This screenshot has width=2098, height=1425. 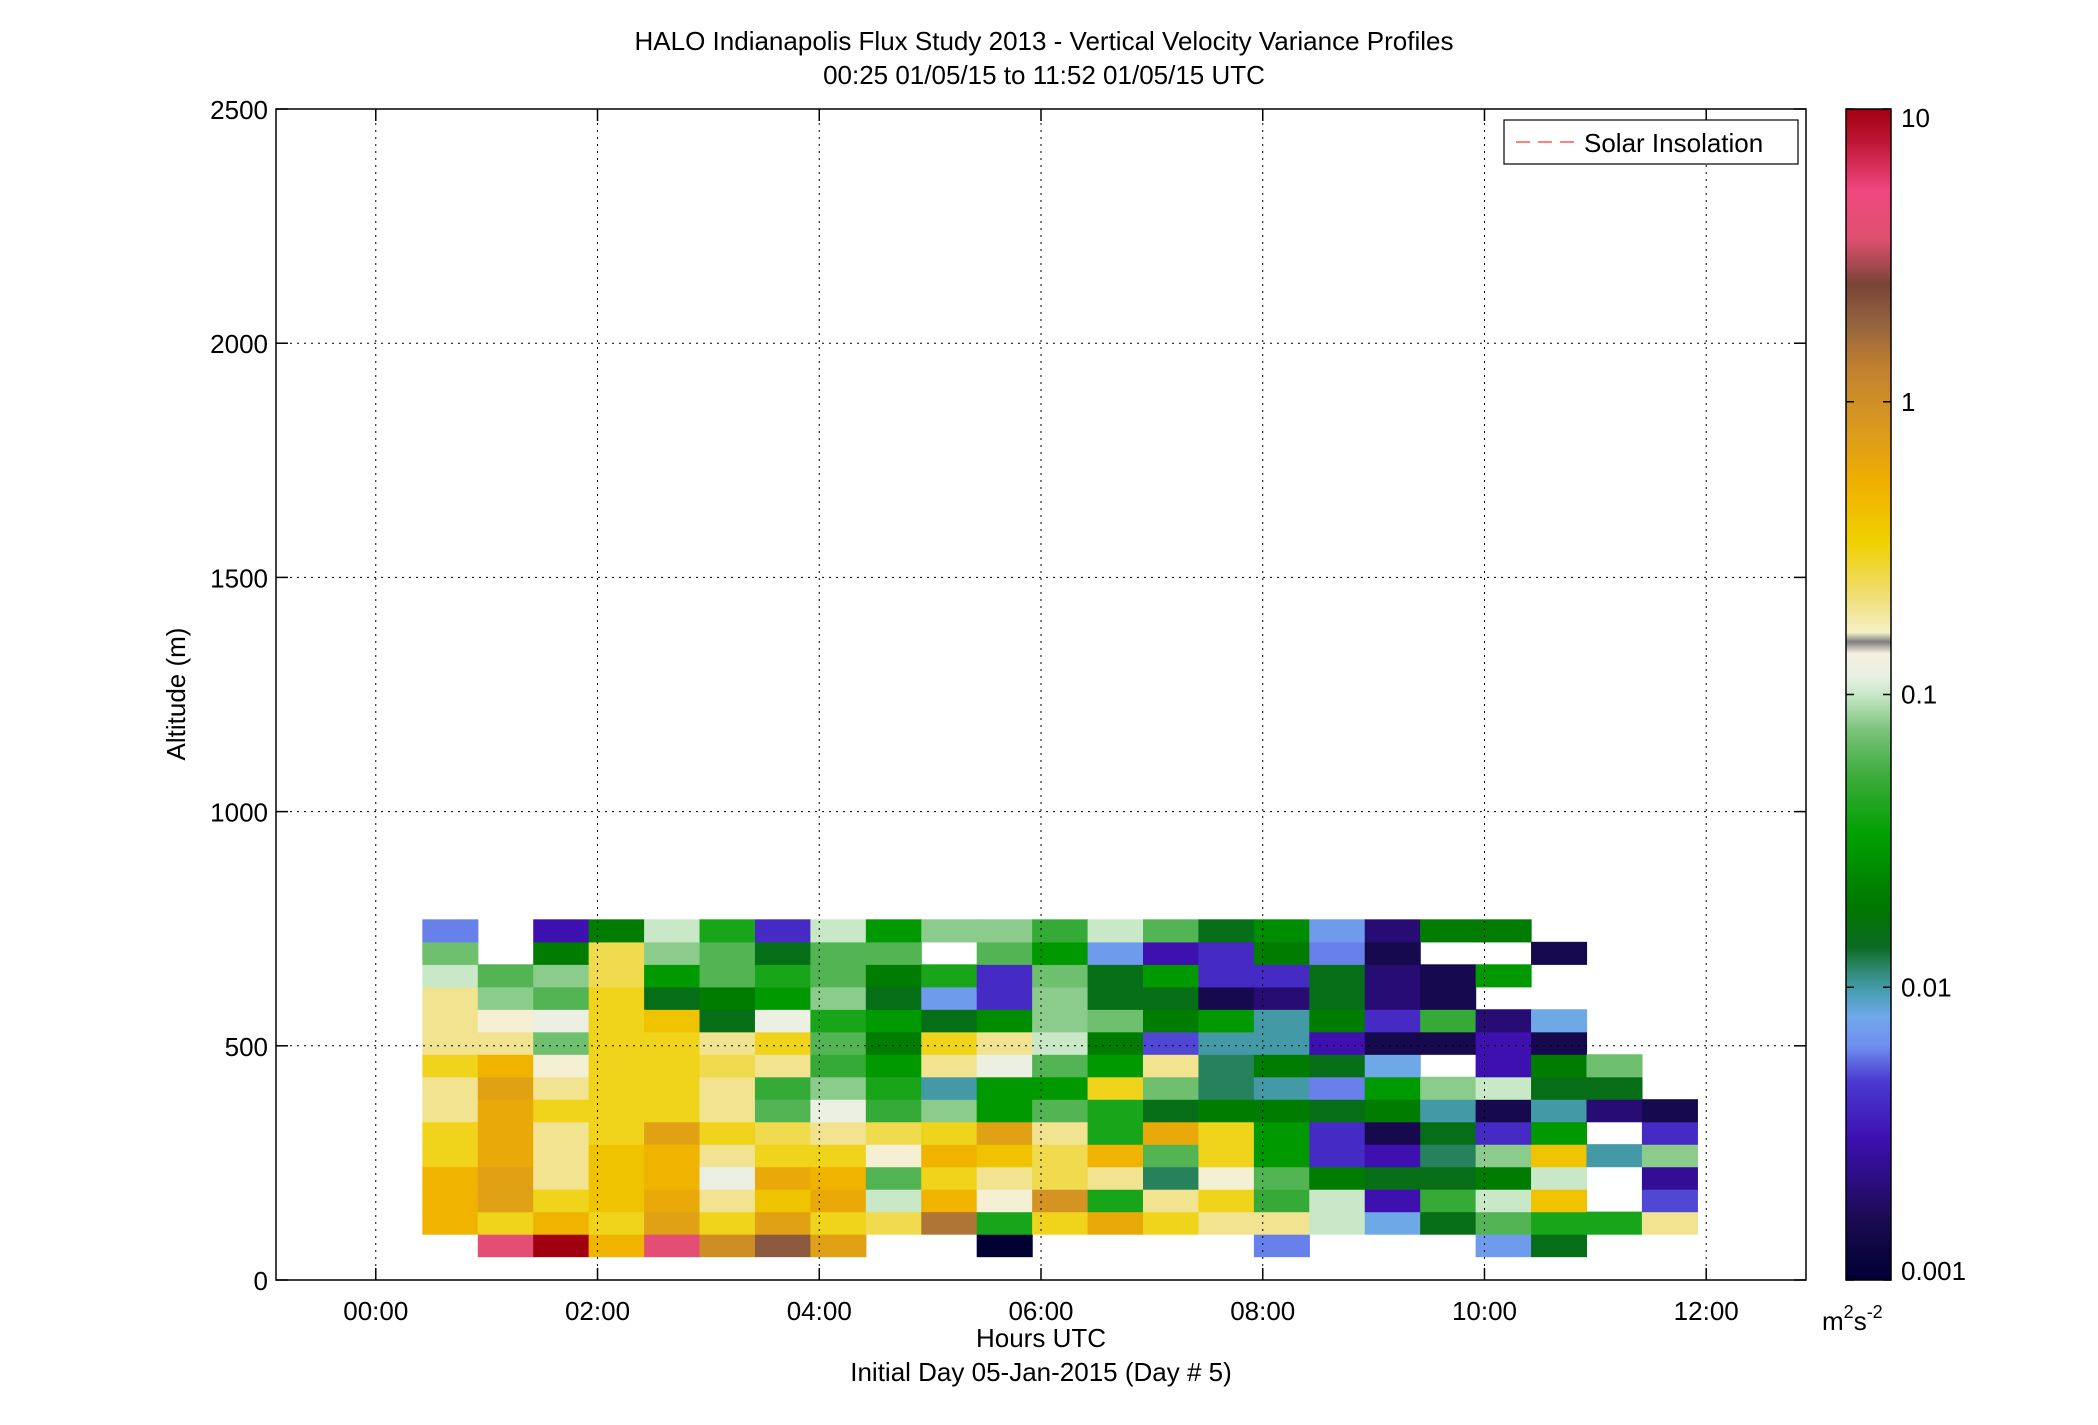 I want to click on y-tick-labels: 0 500 1000 1500 2000 2500, so click(x=239, y=695).